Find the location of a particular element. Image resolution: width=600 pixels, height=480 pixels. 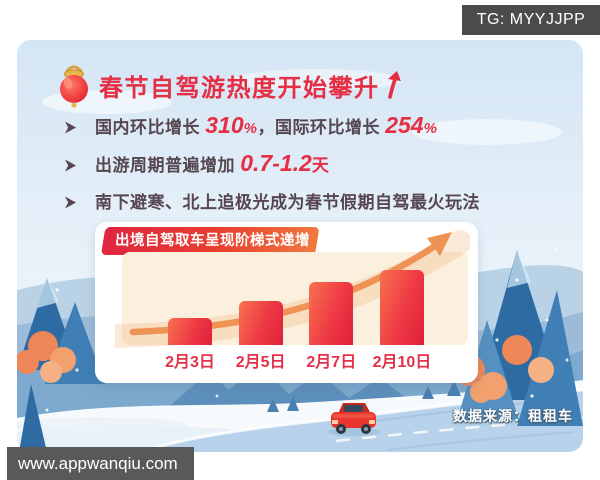

bullet-text: 国内环比增长 310%，国际环比增长 254% is located at coordinates (266, 125).